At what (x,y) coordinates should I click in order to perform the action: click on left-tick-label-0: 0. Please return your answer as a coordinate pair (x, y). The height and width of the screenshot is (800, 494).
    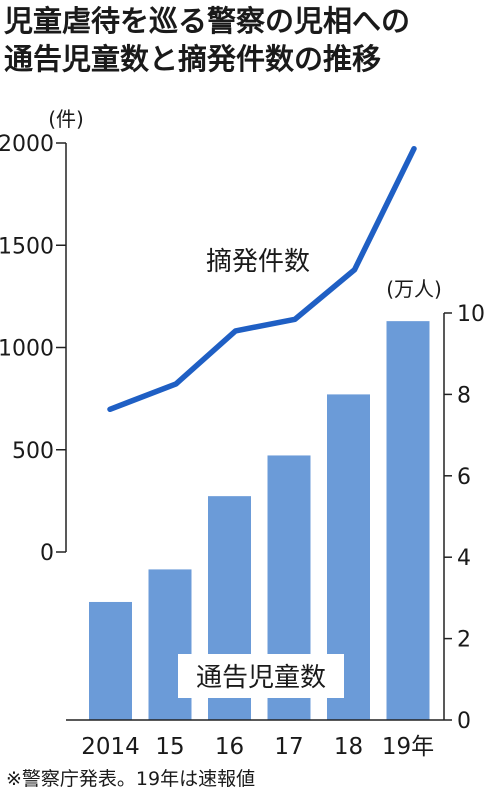
    Looking at the image, I should click on (47, 553).